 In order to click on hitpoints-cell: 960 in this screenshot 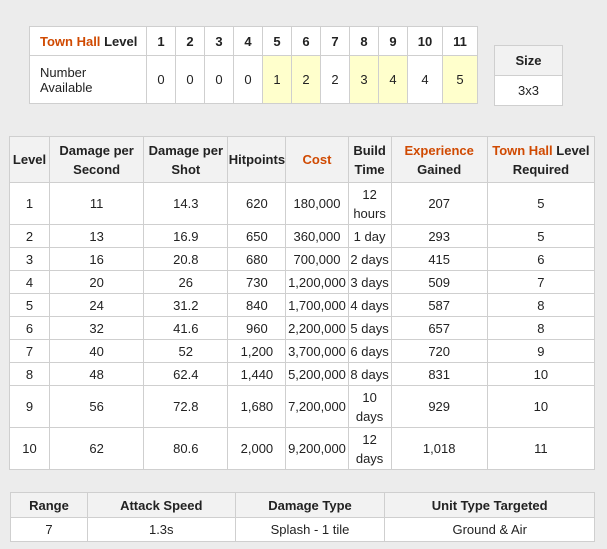, I will do `click(257, 328)`.